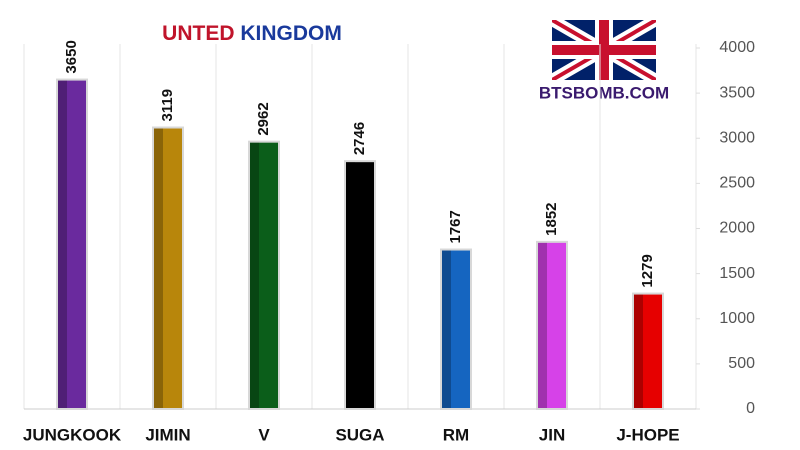 The image size is (800, 450). What do you see at coordinates (647, 434) in the screenshot?
I see `x-tick-label: J-HOPE` at bounding box center [647, 434].